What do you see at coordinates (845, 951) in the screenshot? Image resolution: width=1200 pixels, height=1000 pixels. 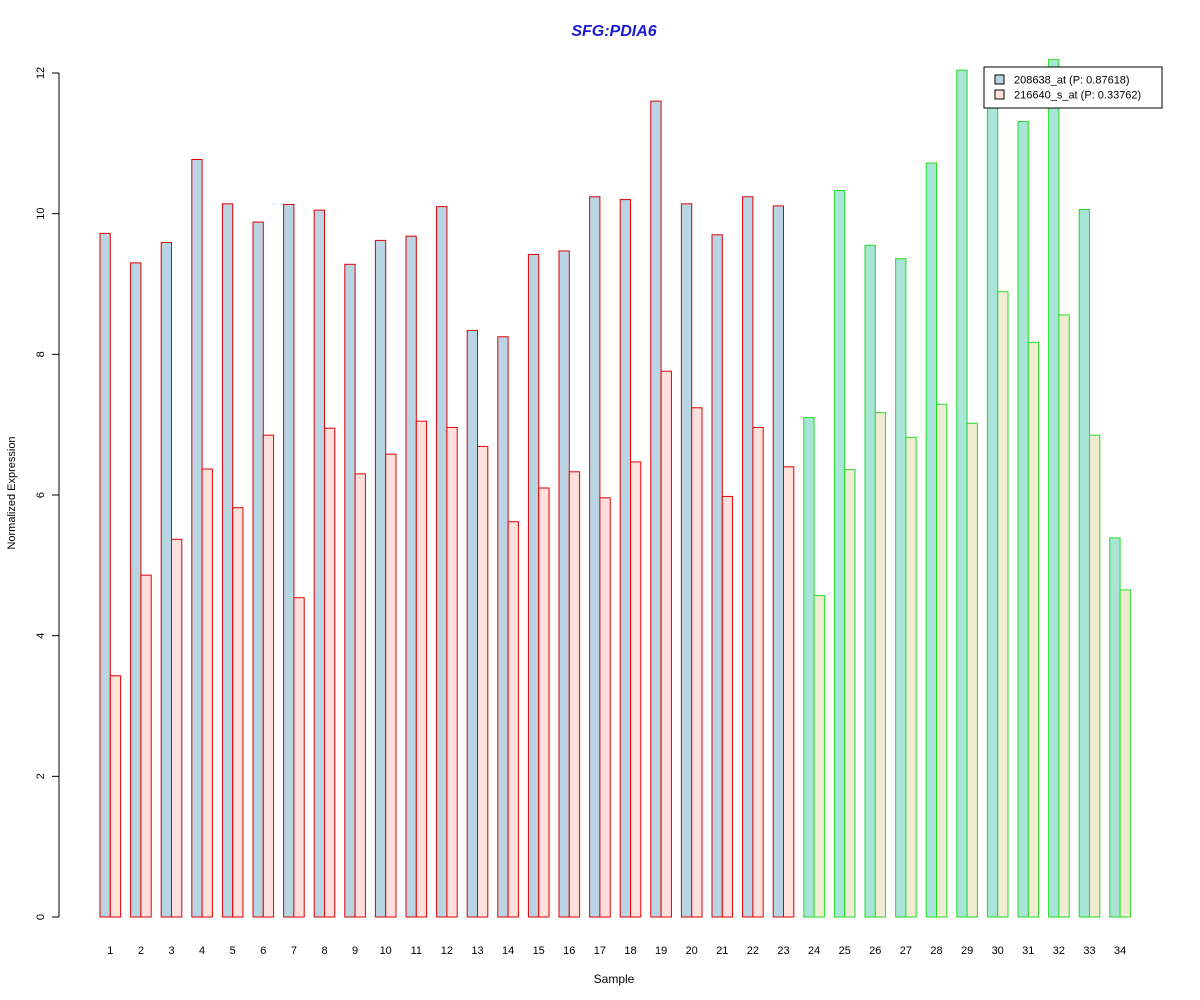 I see `x-tick-label: 25` at bounding box center [845, 951].